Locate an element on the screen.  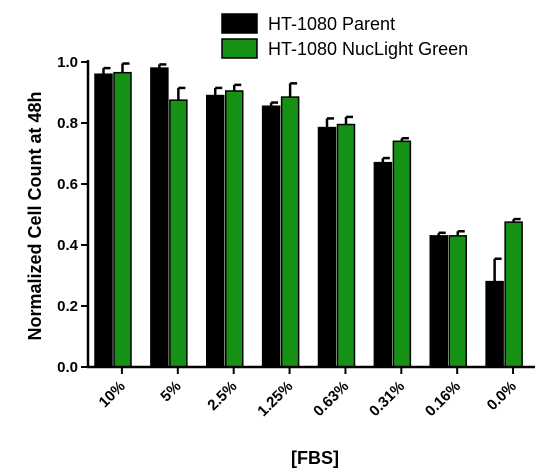
y-tick-label: 0.2 is located at coordinates (67, 306).